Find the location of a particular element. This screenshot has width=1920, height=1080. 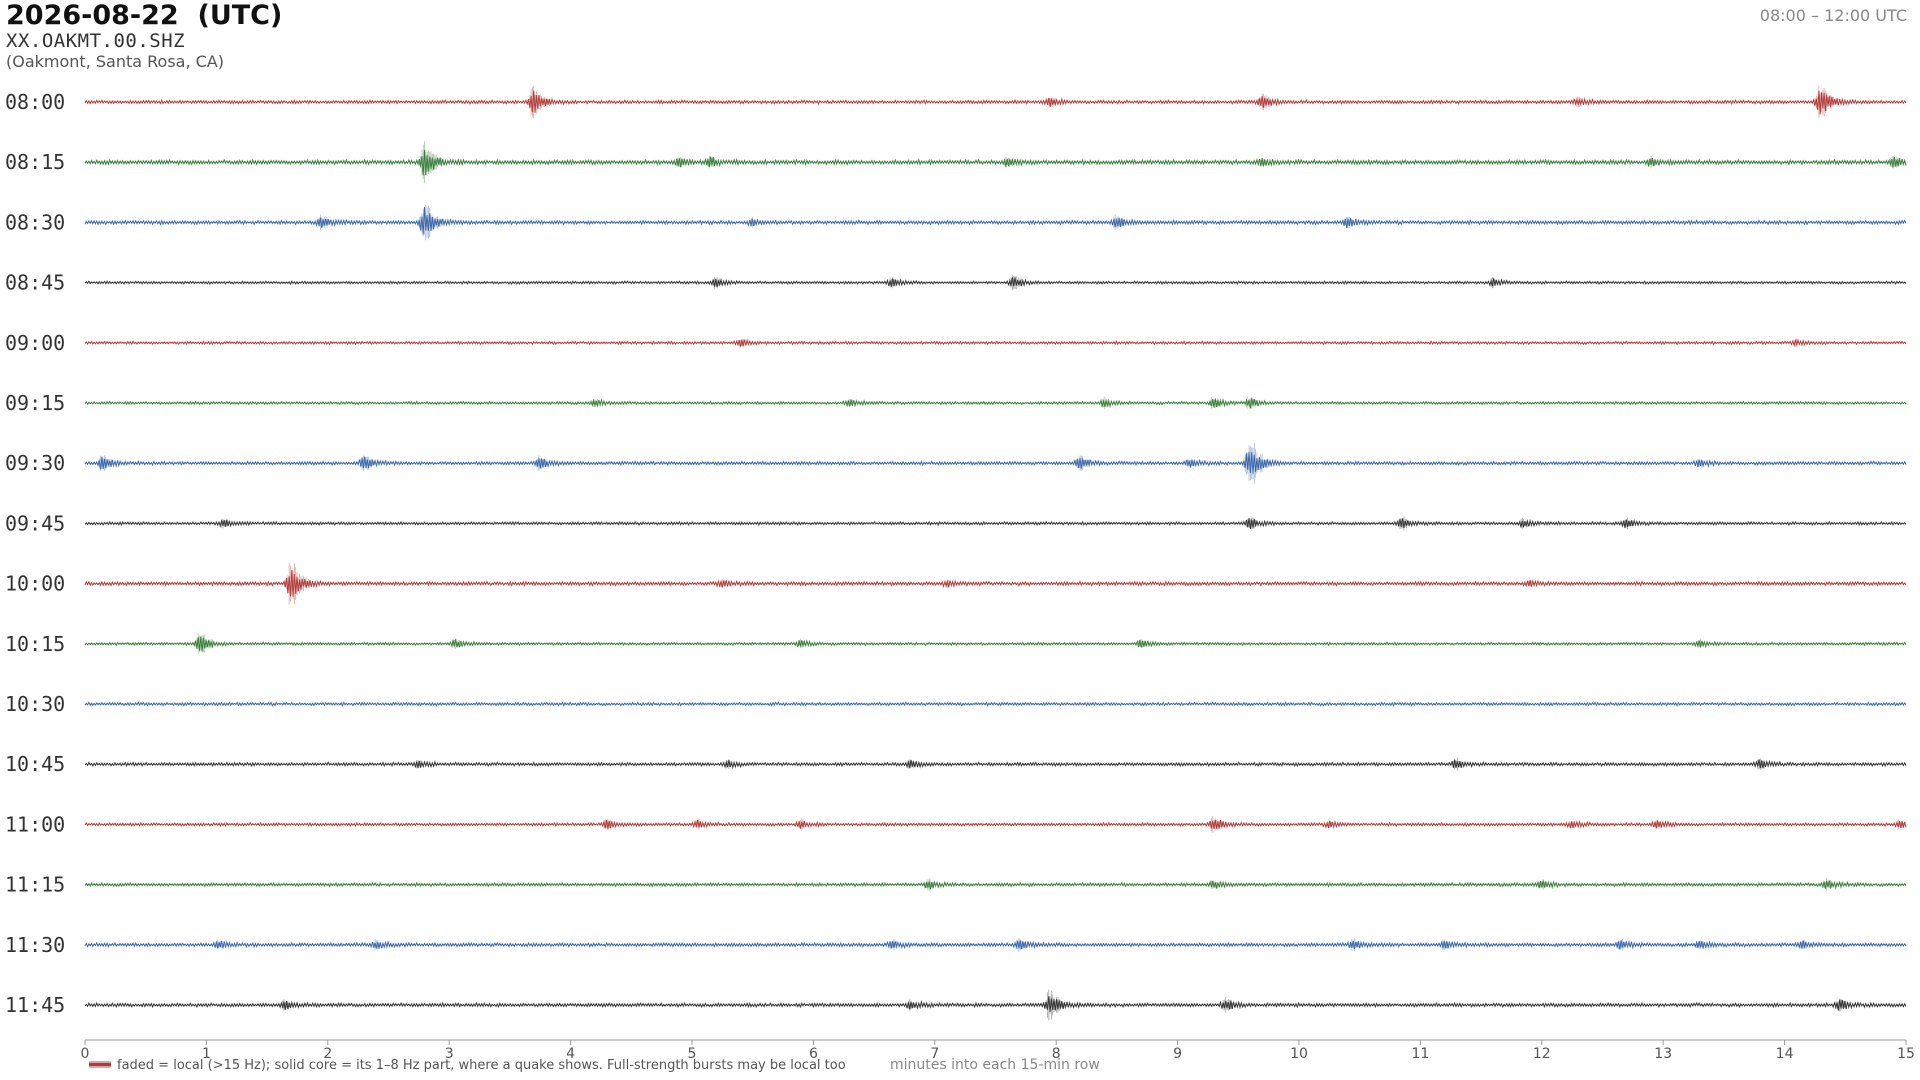

row-time-label: 10:45 is located at coordinates (35, 764).